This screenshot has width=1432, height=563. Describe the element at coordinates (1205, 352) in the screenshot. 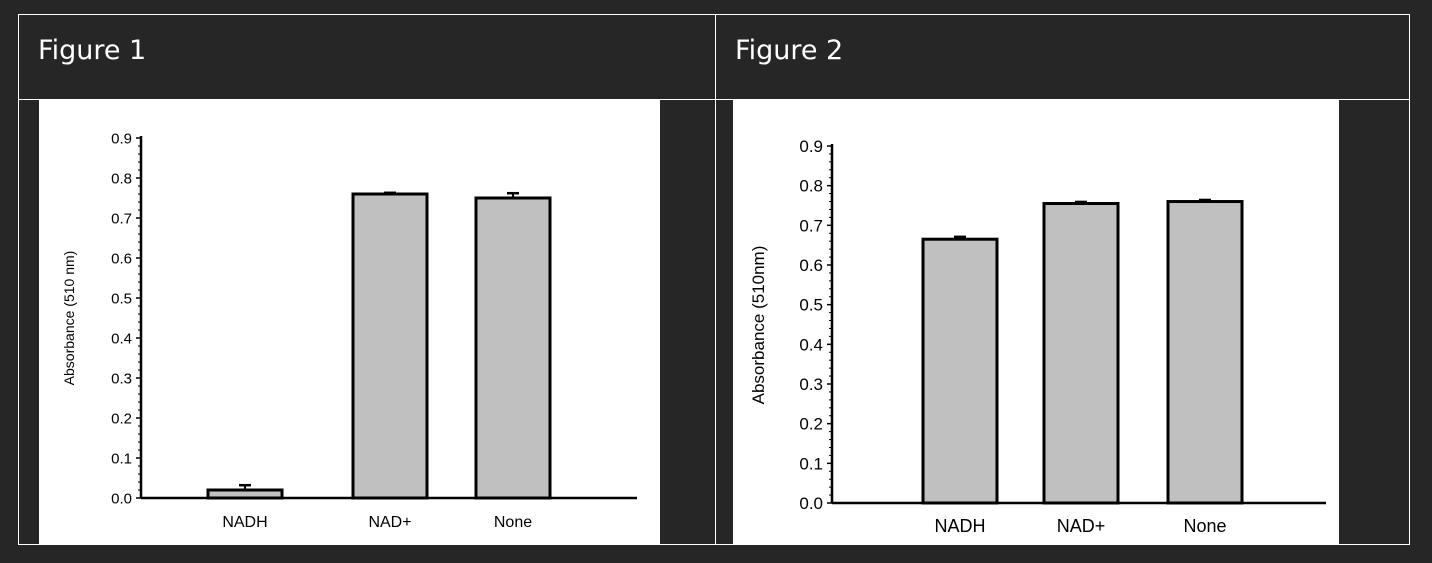

I see `figure-2-bar-none` at that location.